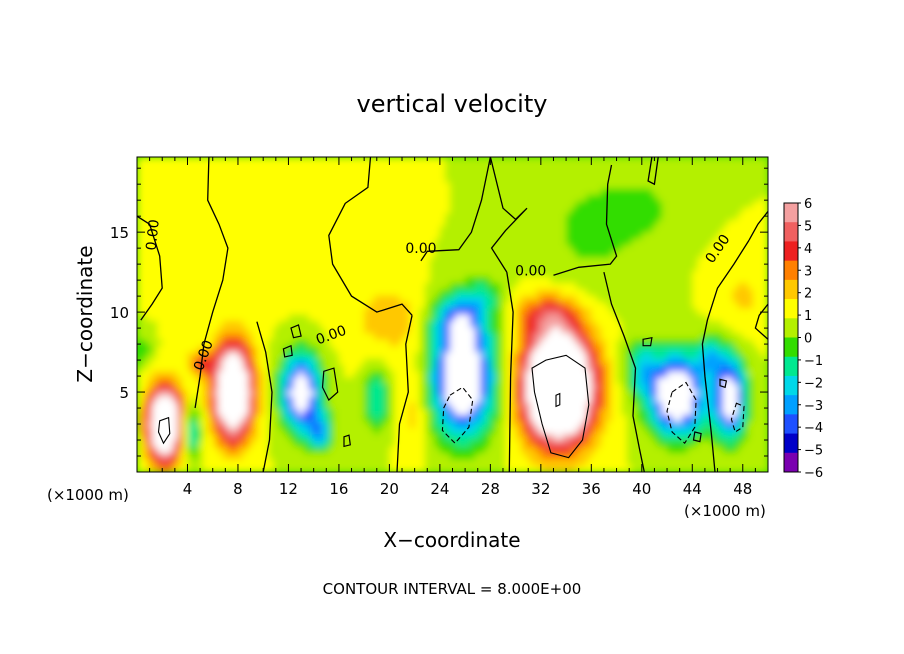 This screenshot has height=654, width=904. Describe the element at coordinates (452, 104) in the screenshot. I see `chart-title: vertical velocity` at that location.